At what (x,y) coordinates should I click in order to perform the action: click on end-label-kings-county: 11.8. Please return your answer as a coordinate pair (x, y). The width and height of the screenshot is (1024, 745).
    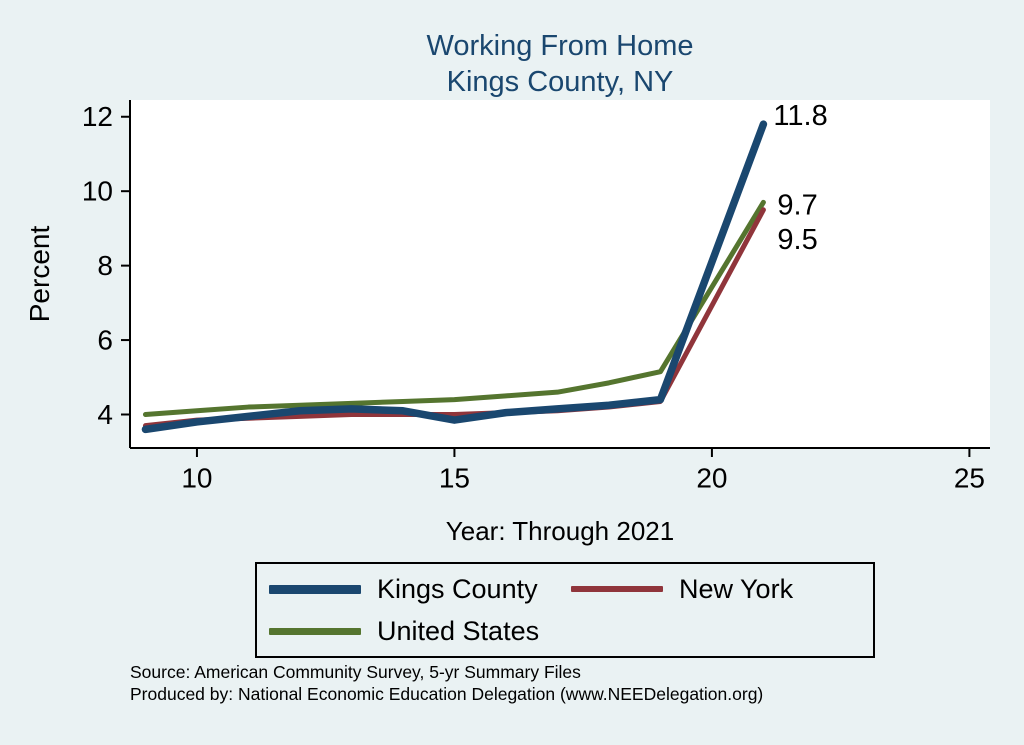
    Looking at the image, I should click on (800, 116).